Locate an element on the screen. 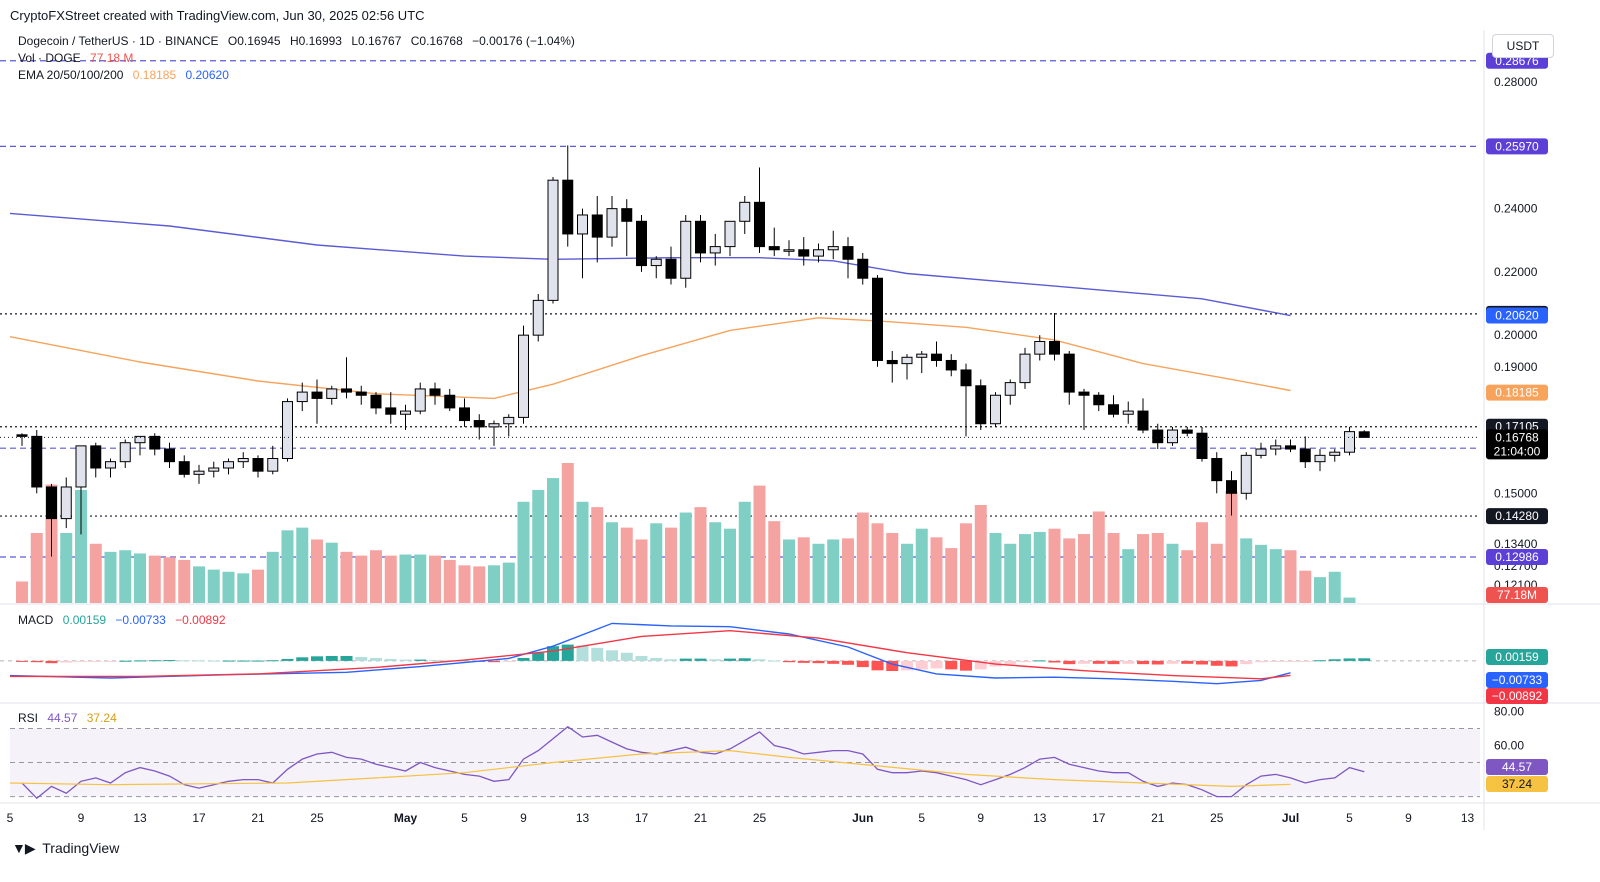 This screenshot has height=882, width=1600. price-tick-label: 0.20000 is located at coordinates (1516, 335).